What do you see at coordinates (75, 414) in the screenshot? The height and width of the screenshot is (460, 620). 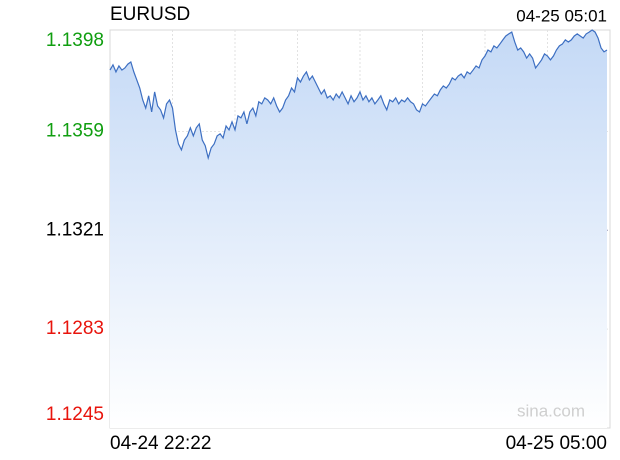 I see `y-tick-label: 1.1245` at bounding box center [75, 414].